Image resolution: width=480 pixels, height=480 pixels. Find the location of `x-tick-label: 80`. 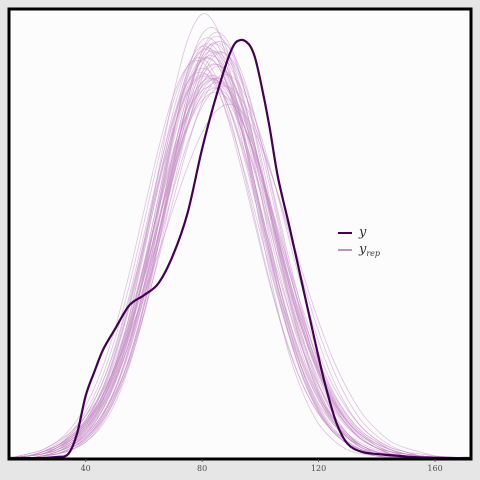

x-tick-label: 80 is located at coordinates (202, 468).